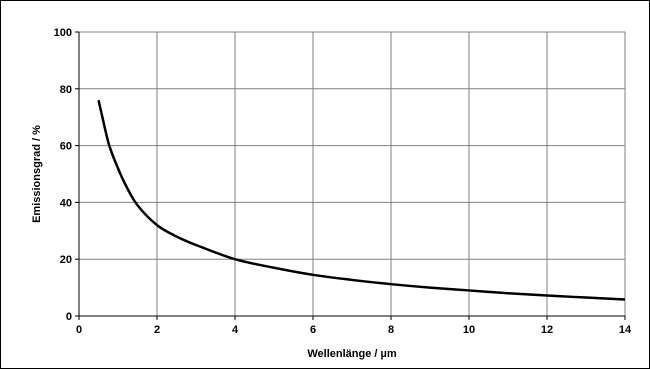 The height and width of the screenshot is (369, 650). What do you see at coordinates (66, 260) in the screenshot?
I see `y-tick-label: 20` at bounding box center [66, 260].